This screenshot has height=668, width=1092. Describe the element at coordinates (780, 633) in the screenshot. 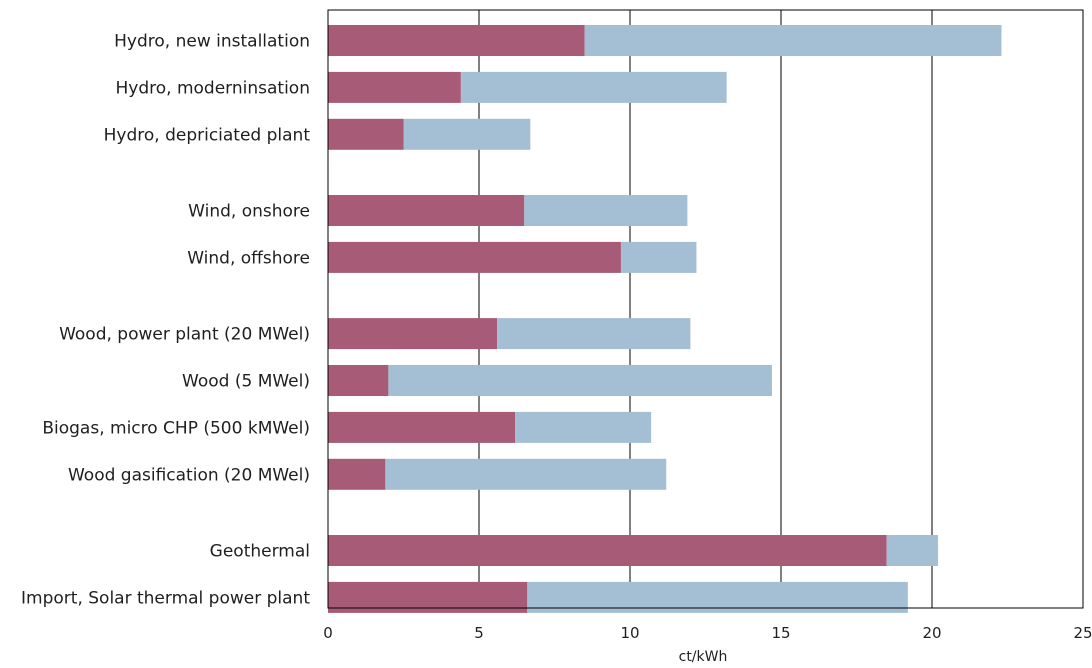

I see `x-tick-label: 15` at that location.